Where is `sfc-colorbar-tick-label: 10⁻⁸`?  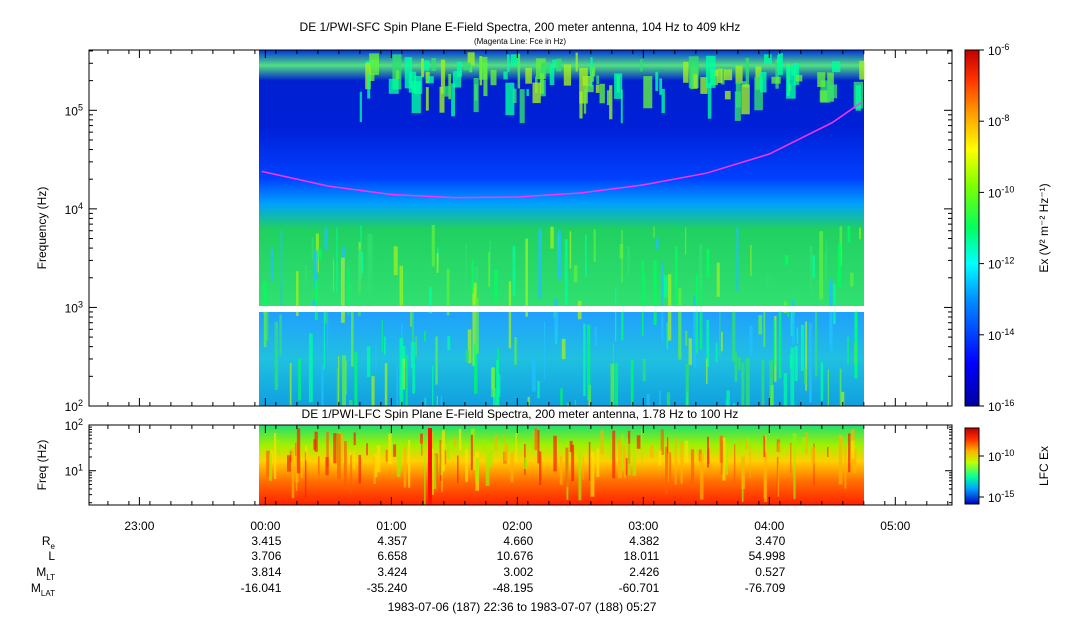
sfc-colorbar-tick-label: 10⁻⁸ is located at coordinates (998, 121).